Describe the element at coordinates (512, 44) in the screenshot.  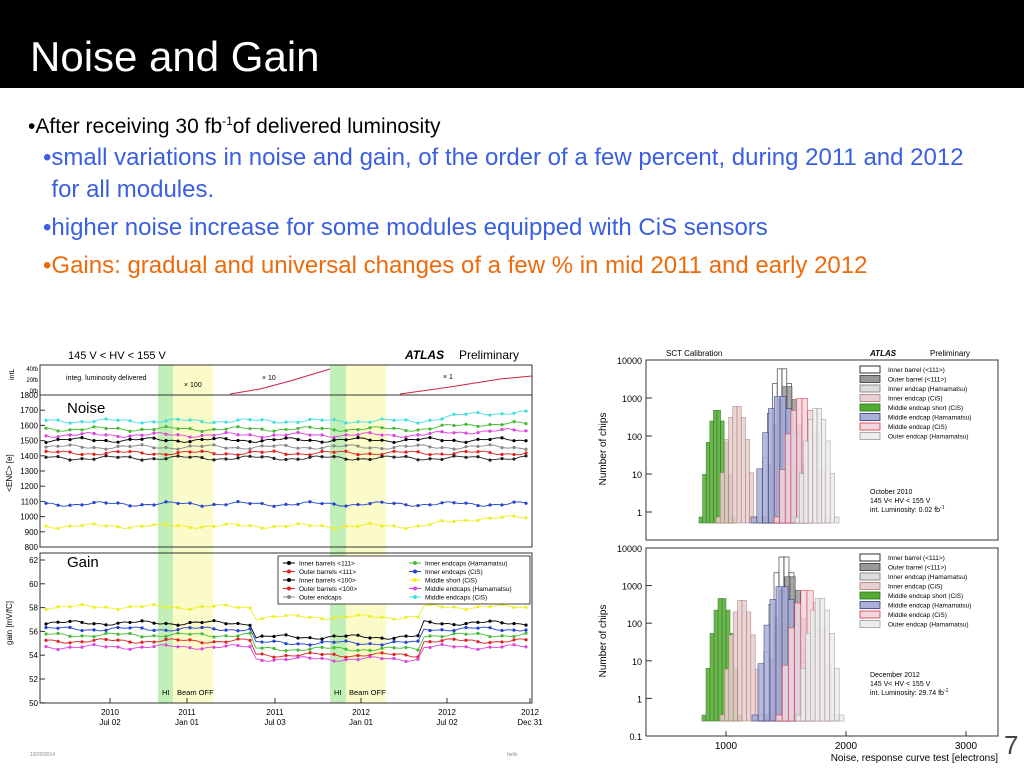
I see `title-bar: Noise and Gain` at that location.